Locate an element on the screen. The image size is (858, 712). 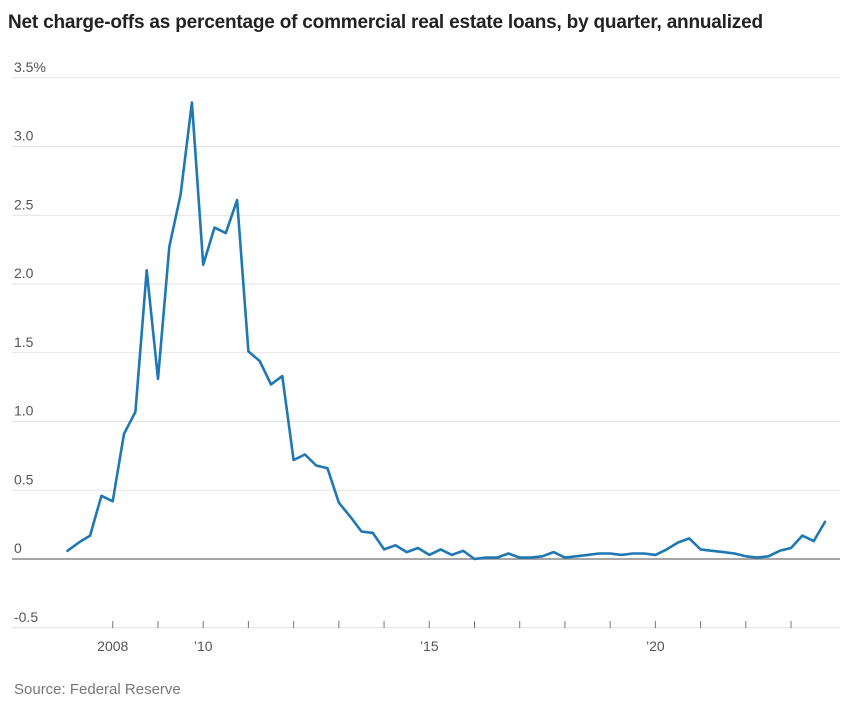
y-tick-label: -0.5 is located at coordinates (26, 617).